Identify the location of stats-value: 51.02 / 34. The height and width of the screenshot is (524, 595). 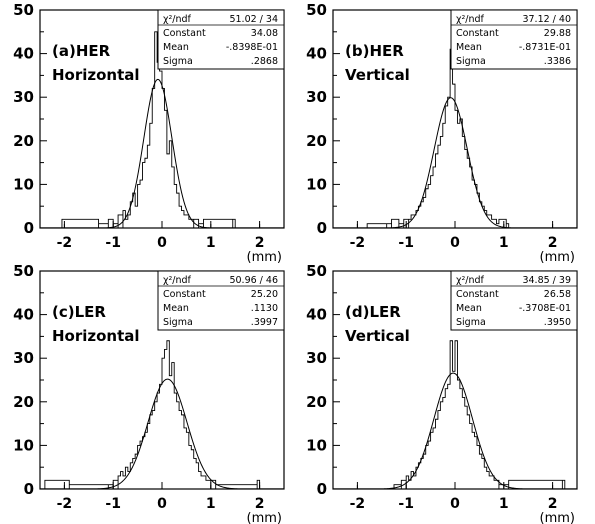
(253, 19).